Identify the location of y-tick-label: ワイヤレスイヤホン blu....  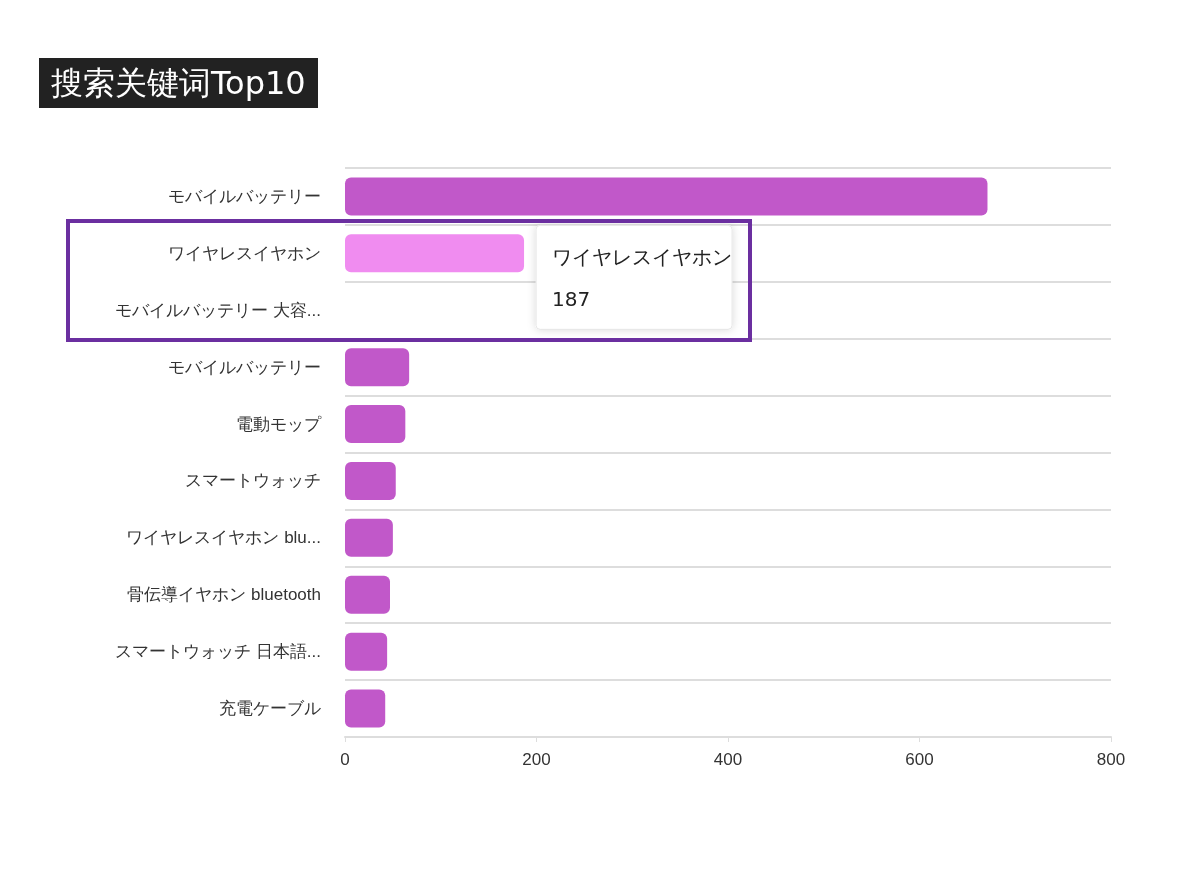
(223, 538).